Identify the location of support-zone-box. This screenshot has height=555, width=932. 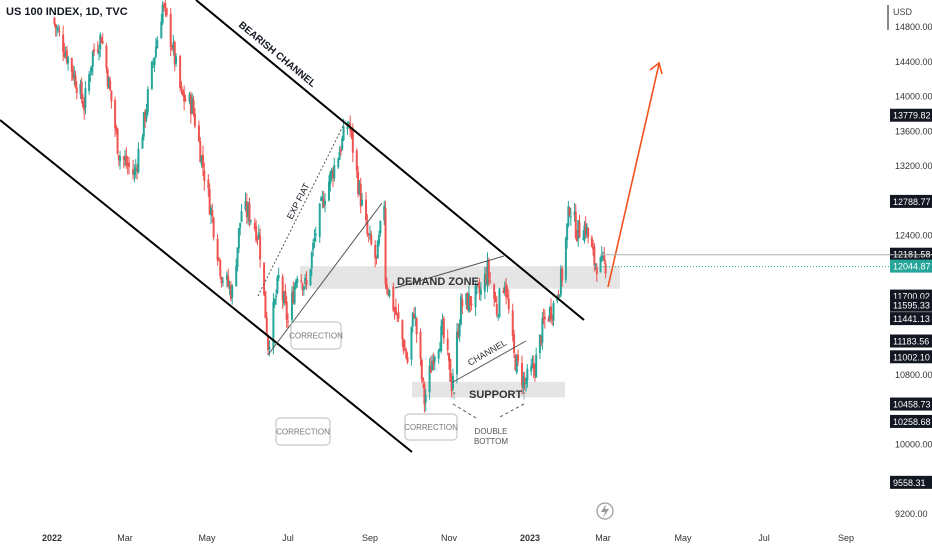
(488, 389).